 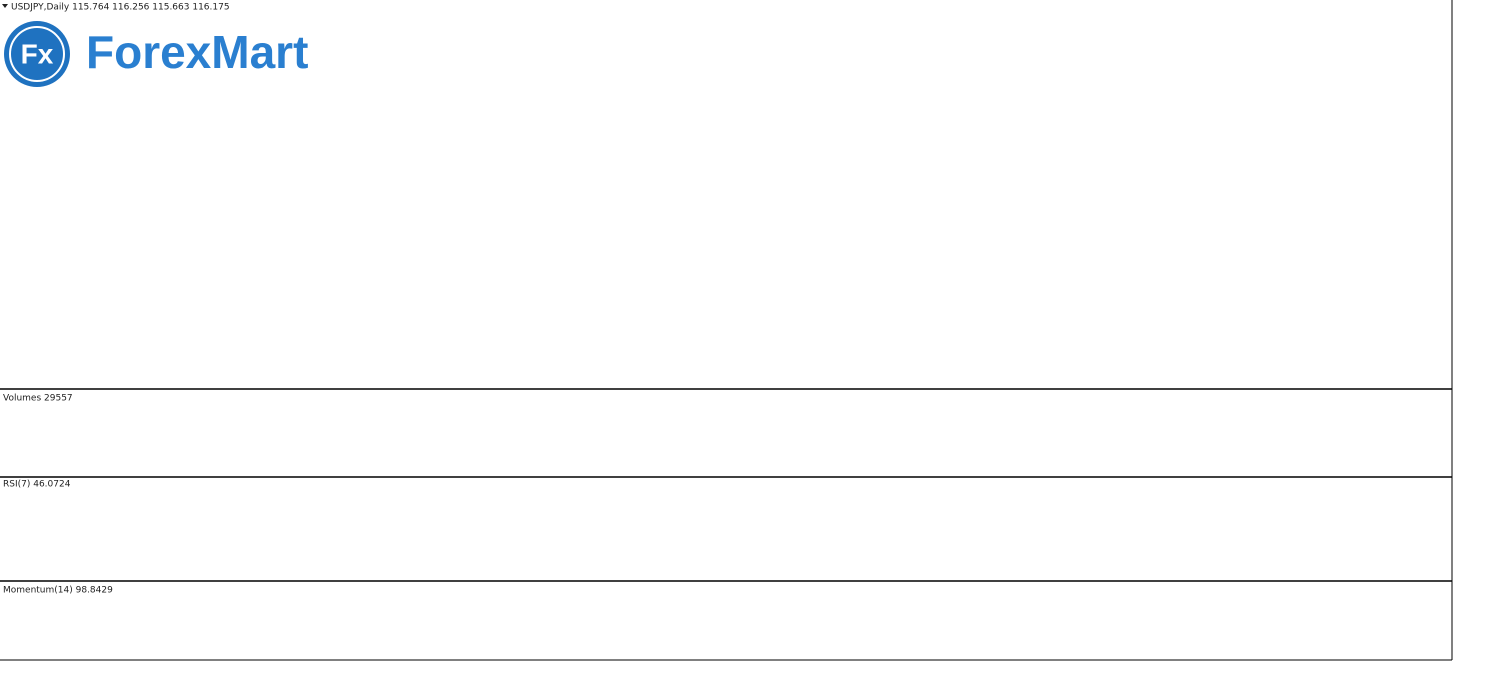 I want to click on logo-text: ForexMart, so click(x=197, y=52).